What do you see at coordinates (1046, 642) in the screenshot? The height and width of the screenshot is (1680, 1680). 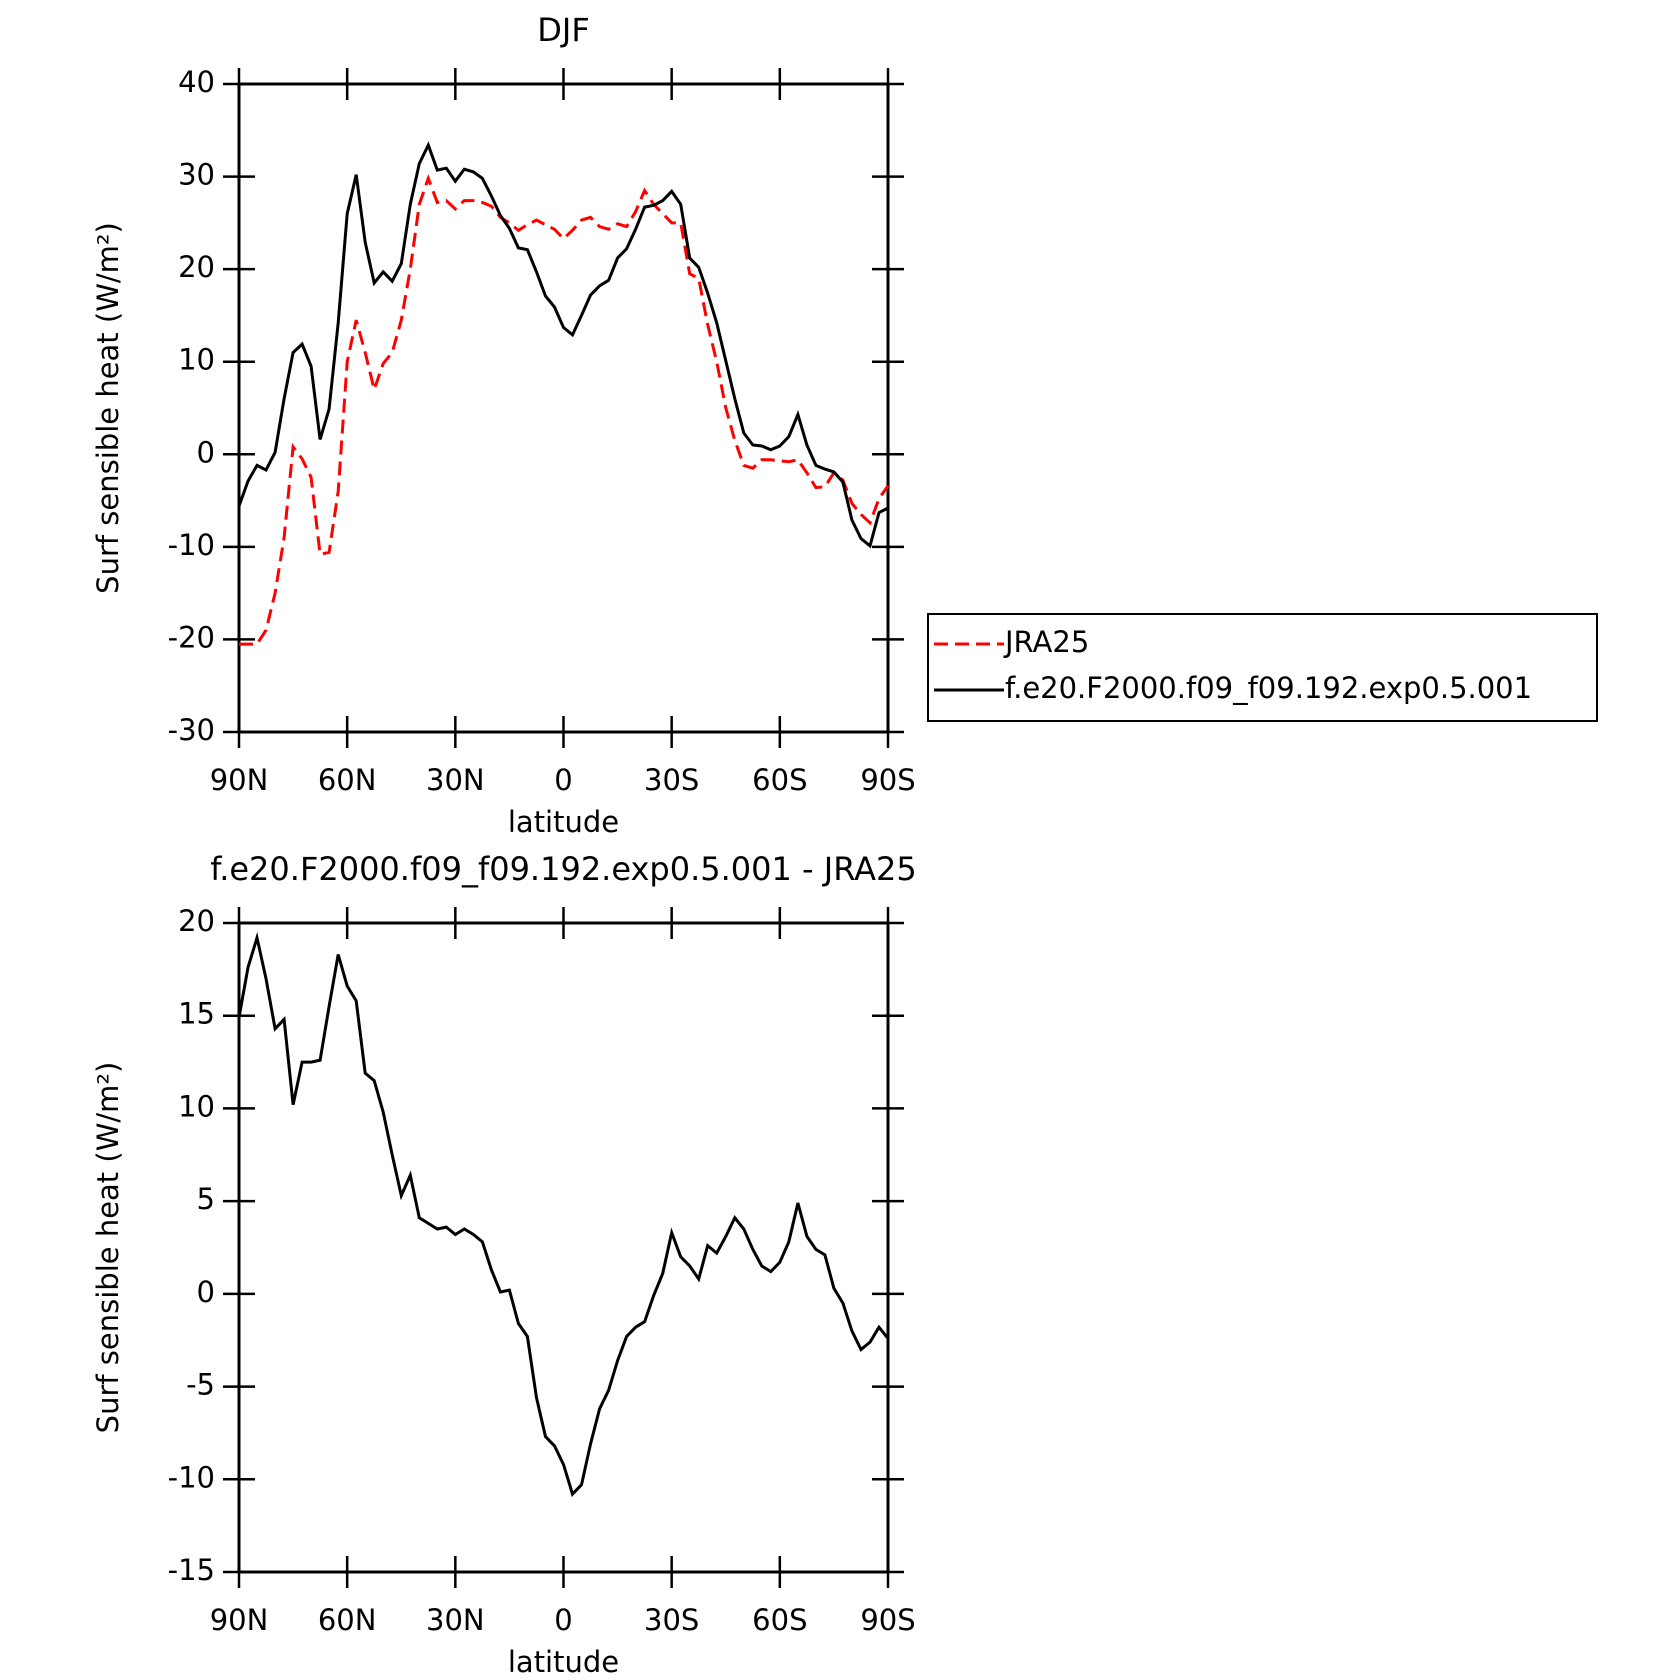 I see `legend-label: JRA25` at bounding box center [1046, 642].